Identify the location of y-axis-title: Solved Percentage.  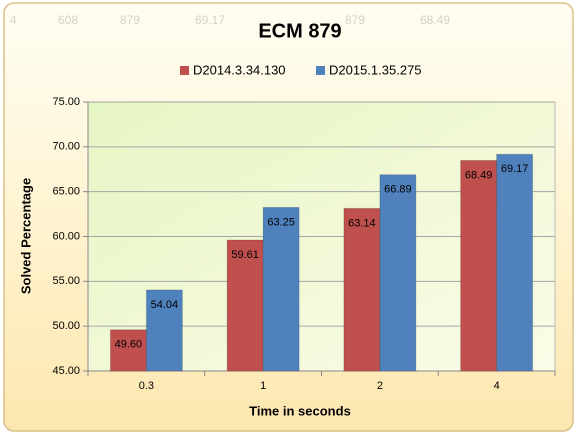
(25, 236).